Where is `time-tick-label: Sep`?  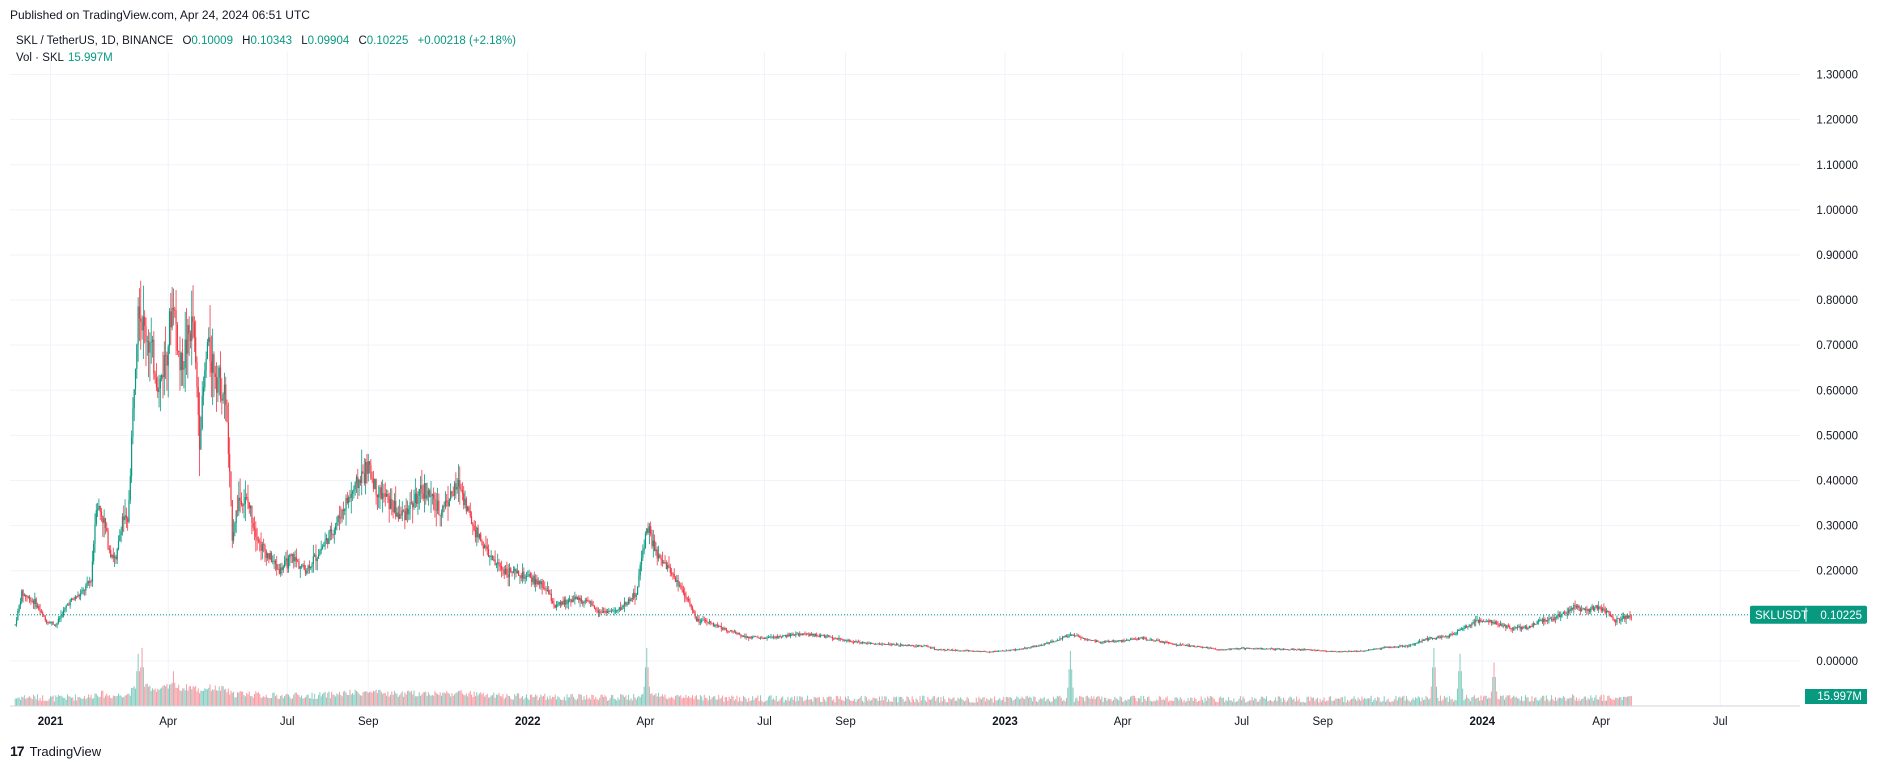
time-tick-label: Sep is located at coordinates (368, 722).